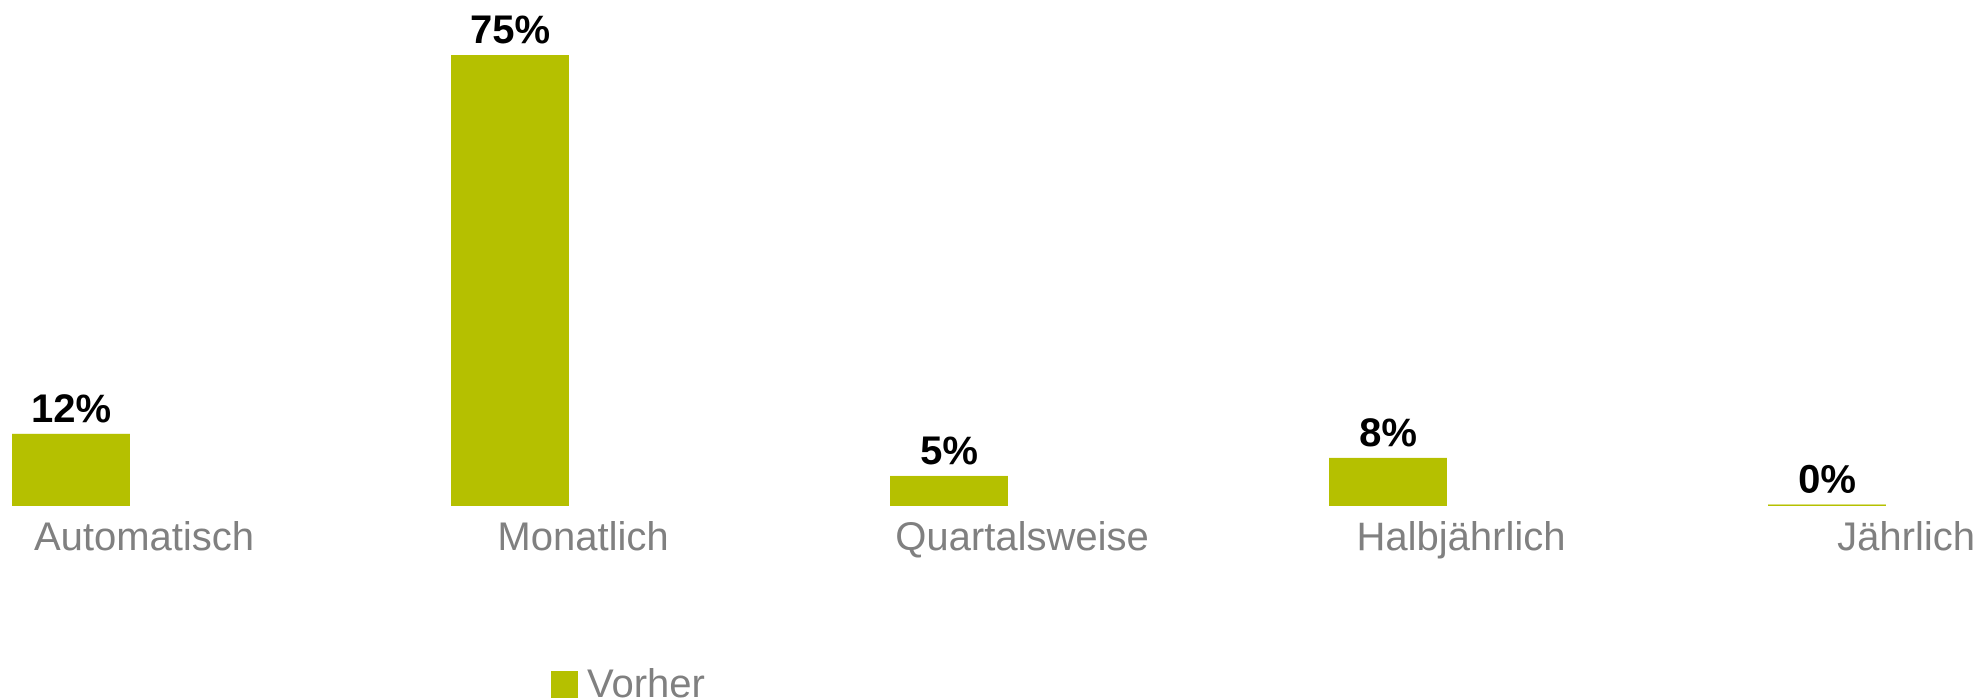  What do you see at coordinates (1388, 481) in the screenshot?
I see `bar-halbjaehrlich` at bounding box center [1388, 481].